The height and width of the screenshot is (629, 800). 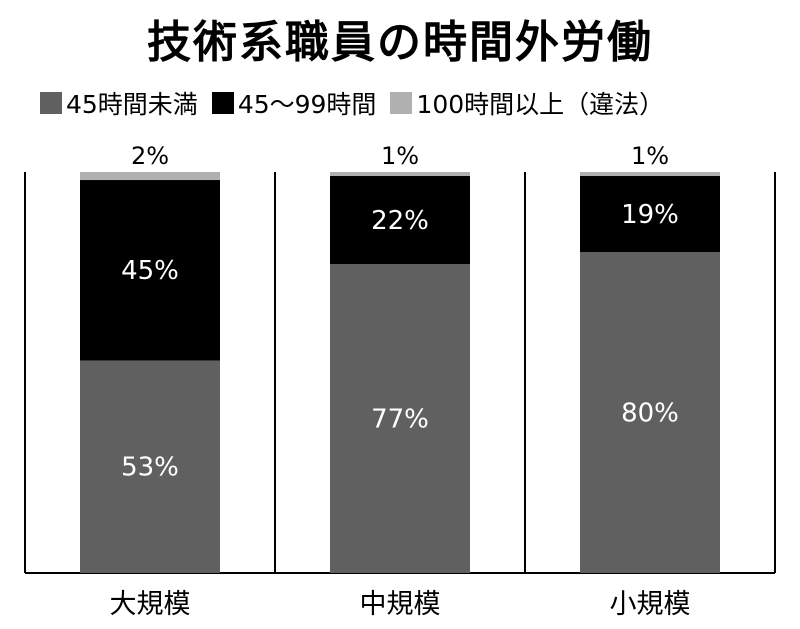 What do you see at coordinates (400, 604) in the screenshot?
I see `x-tick-label-1: 中規模` at bounding box center [400, 604].